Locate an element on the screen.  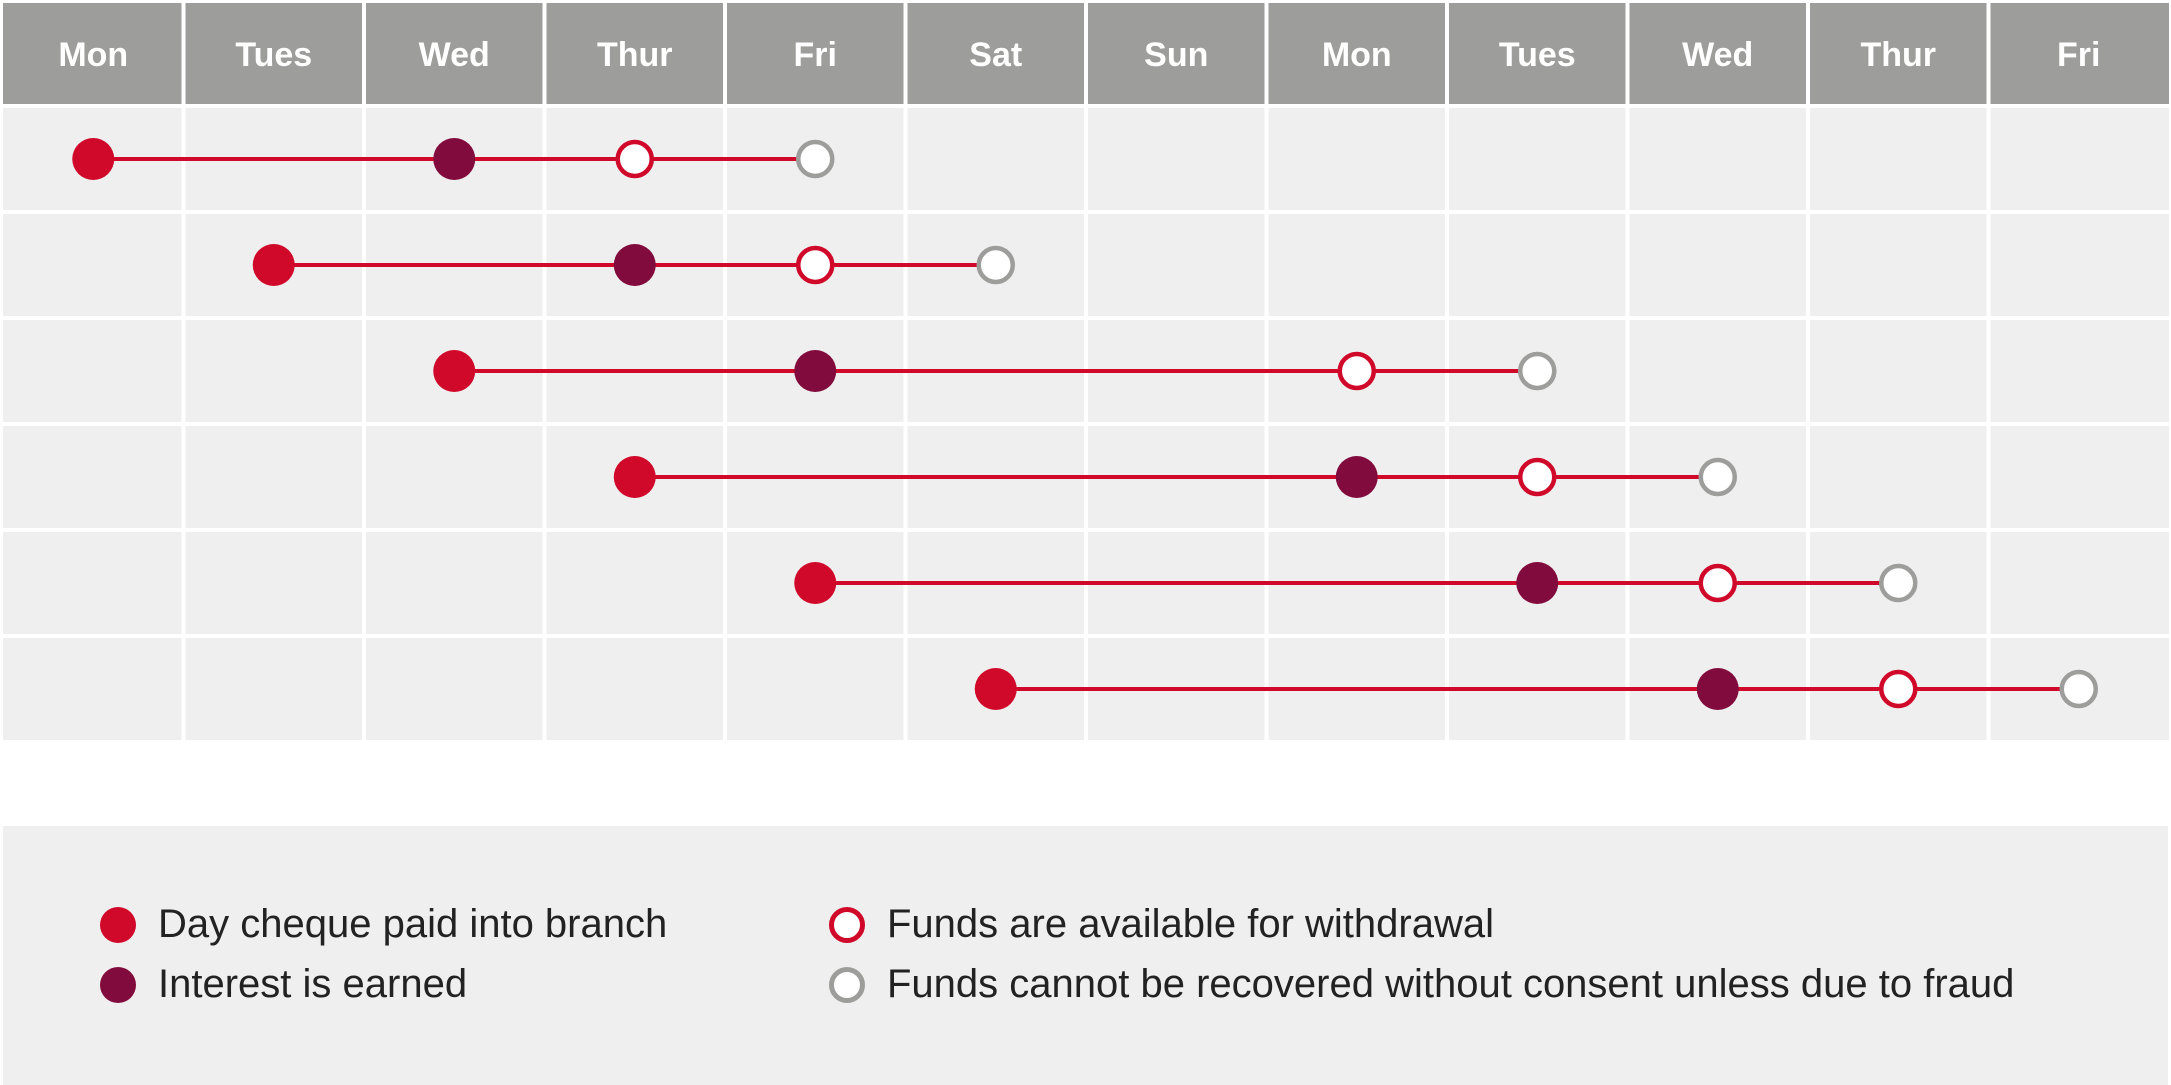
day-label: Sun is located at coordinates (1176, 55).